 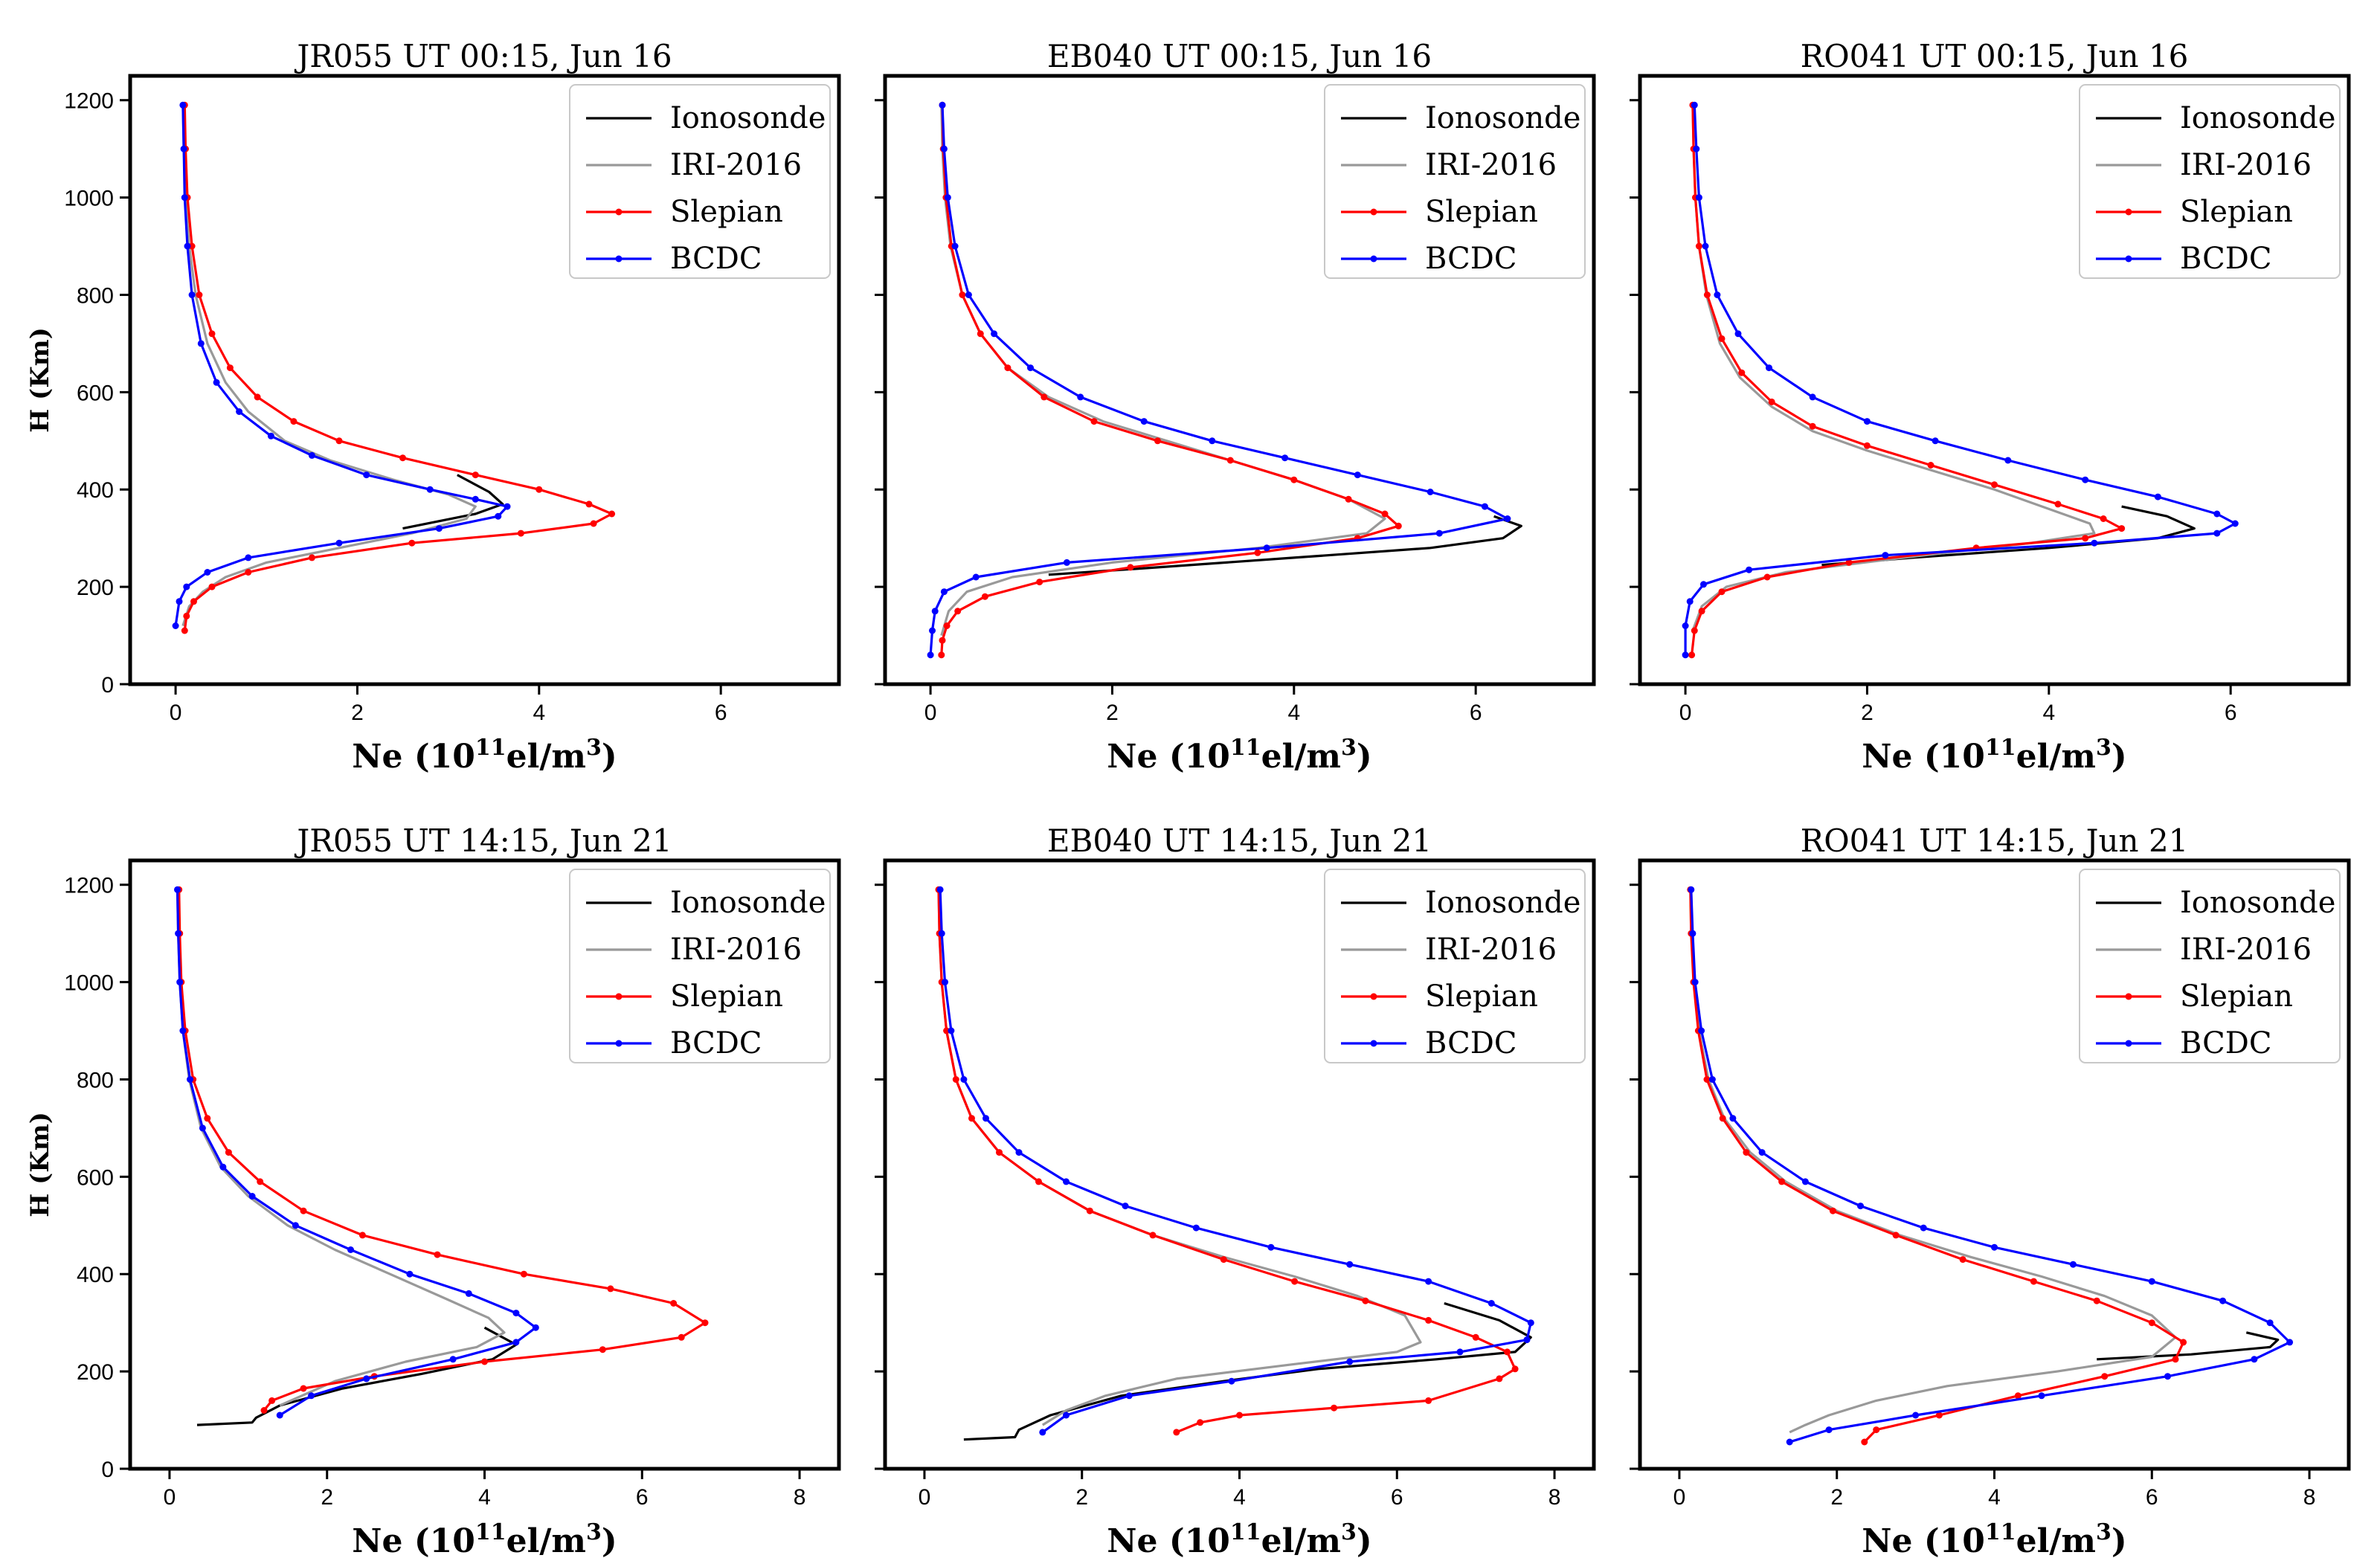 What do you see at coordinates (1503, 903) in the screenshot?
I see `legend-label-ionosonde: Ionosonde` at bounding box center [1503, 903].